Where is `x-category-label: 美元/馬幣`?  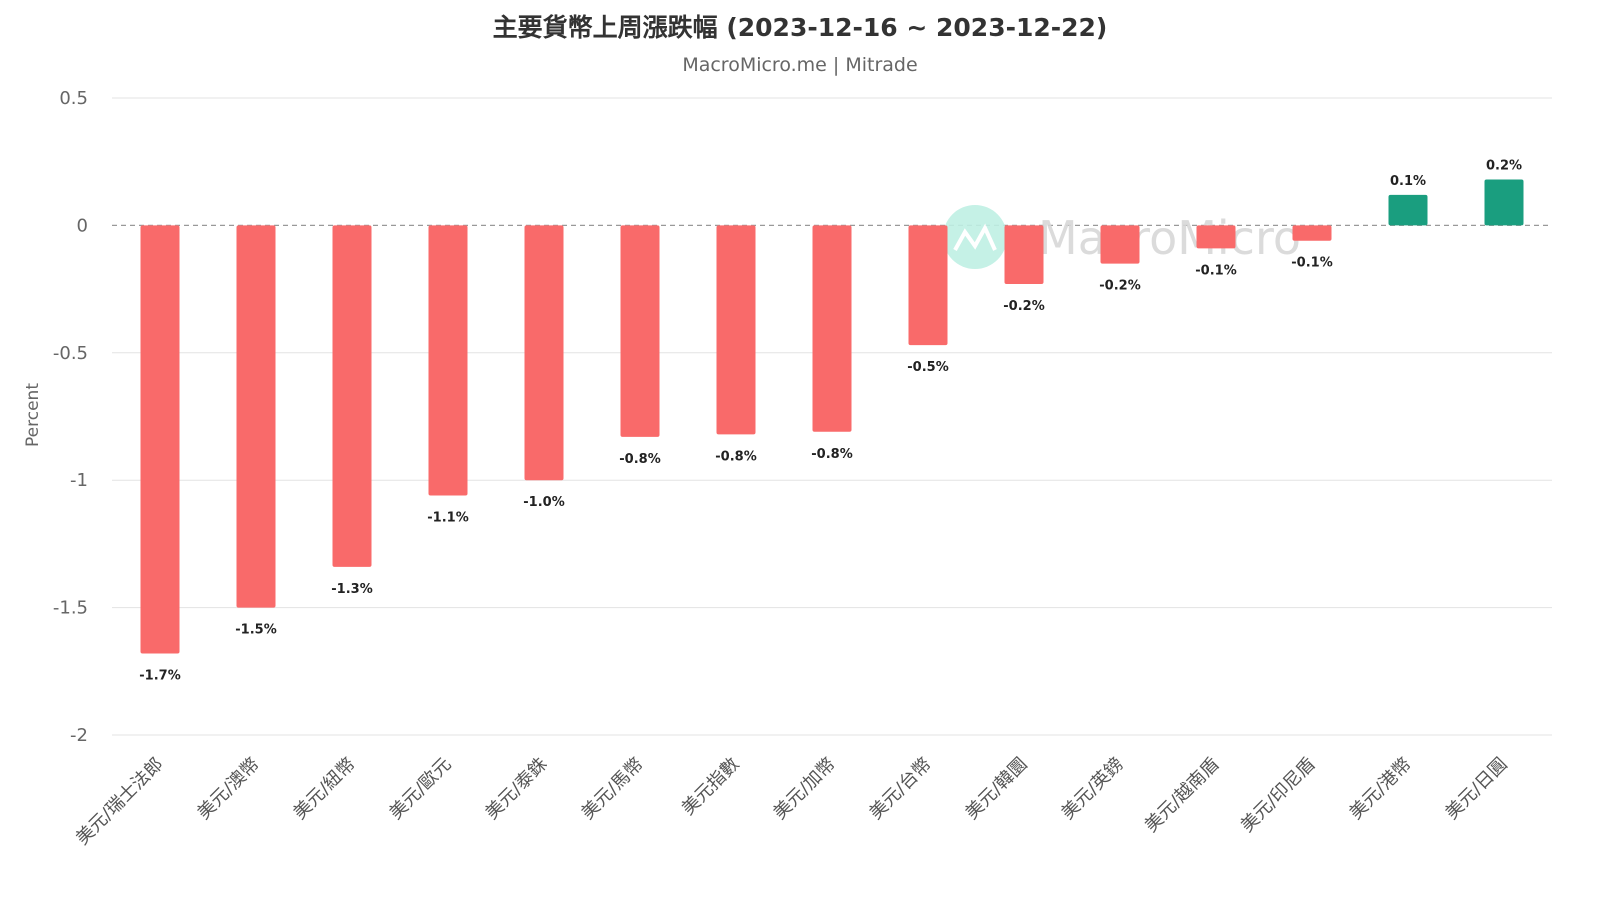 x-category-label: 美元/馬幣 is located at coordinates (612, 789).